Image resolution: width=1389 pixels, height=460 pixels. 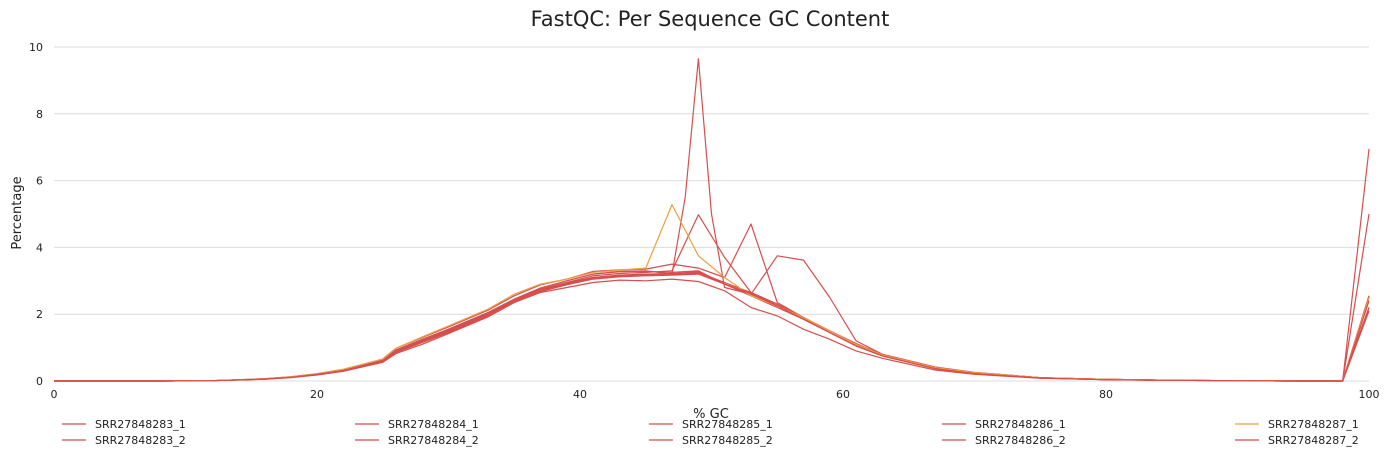 I want to click on y-tick-label: 6, so click(x=39, y=181).